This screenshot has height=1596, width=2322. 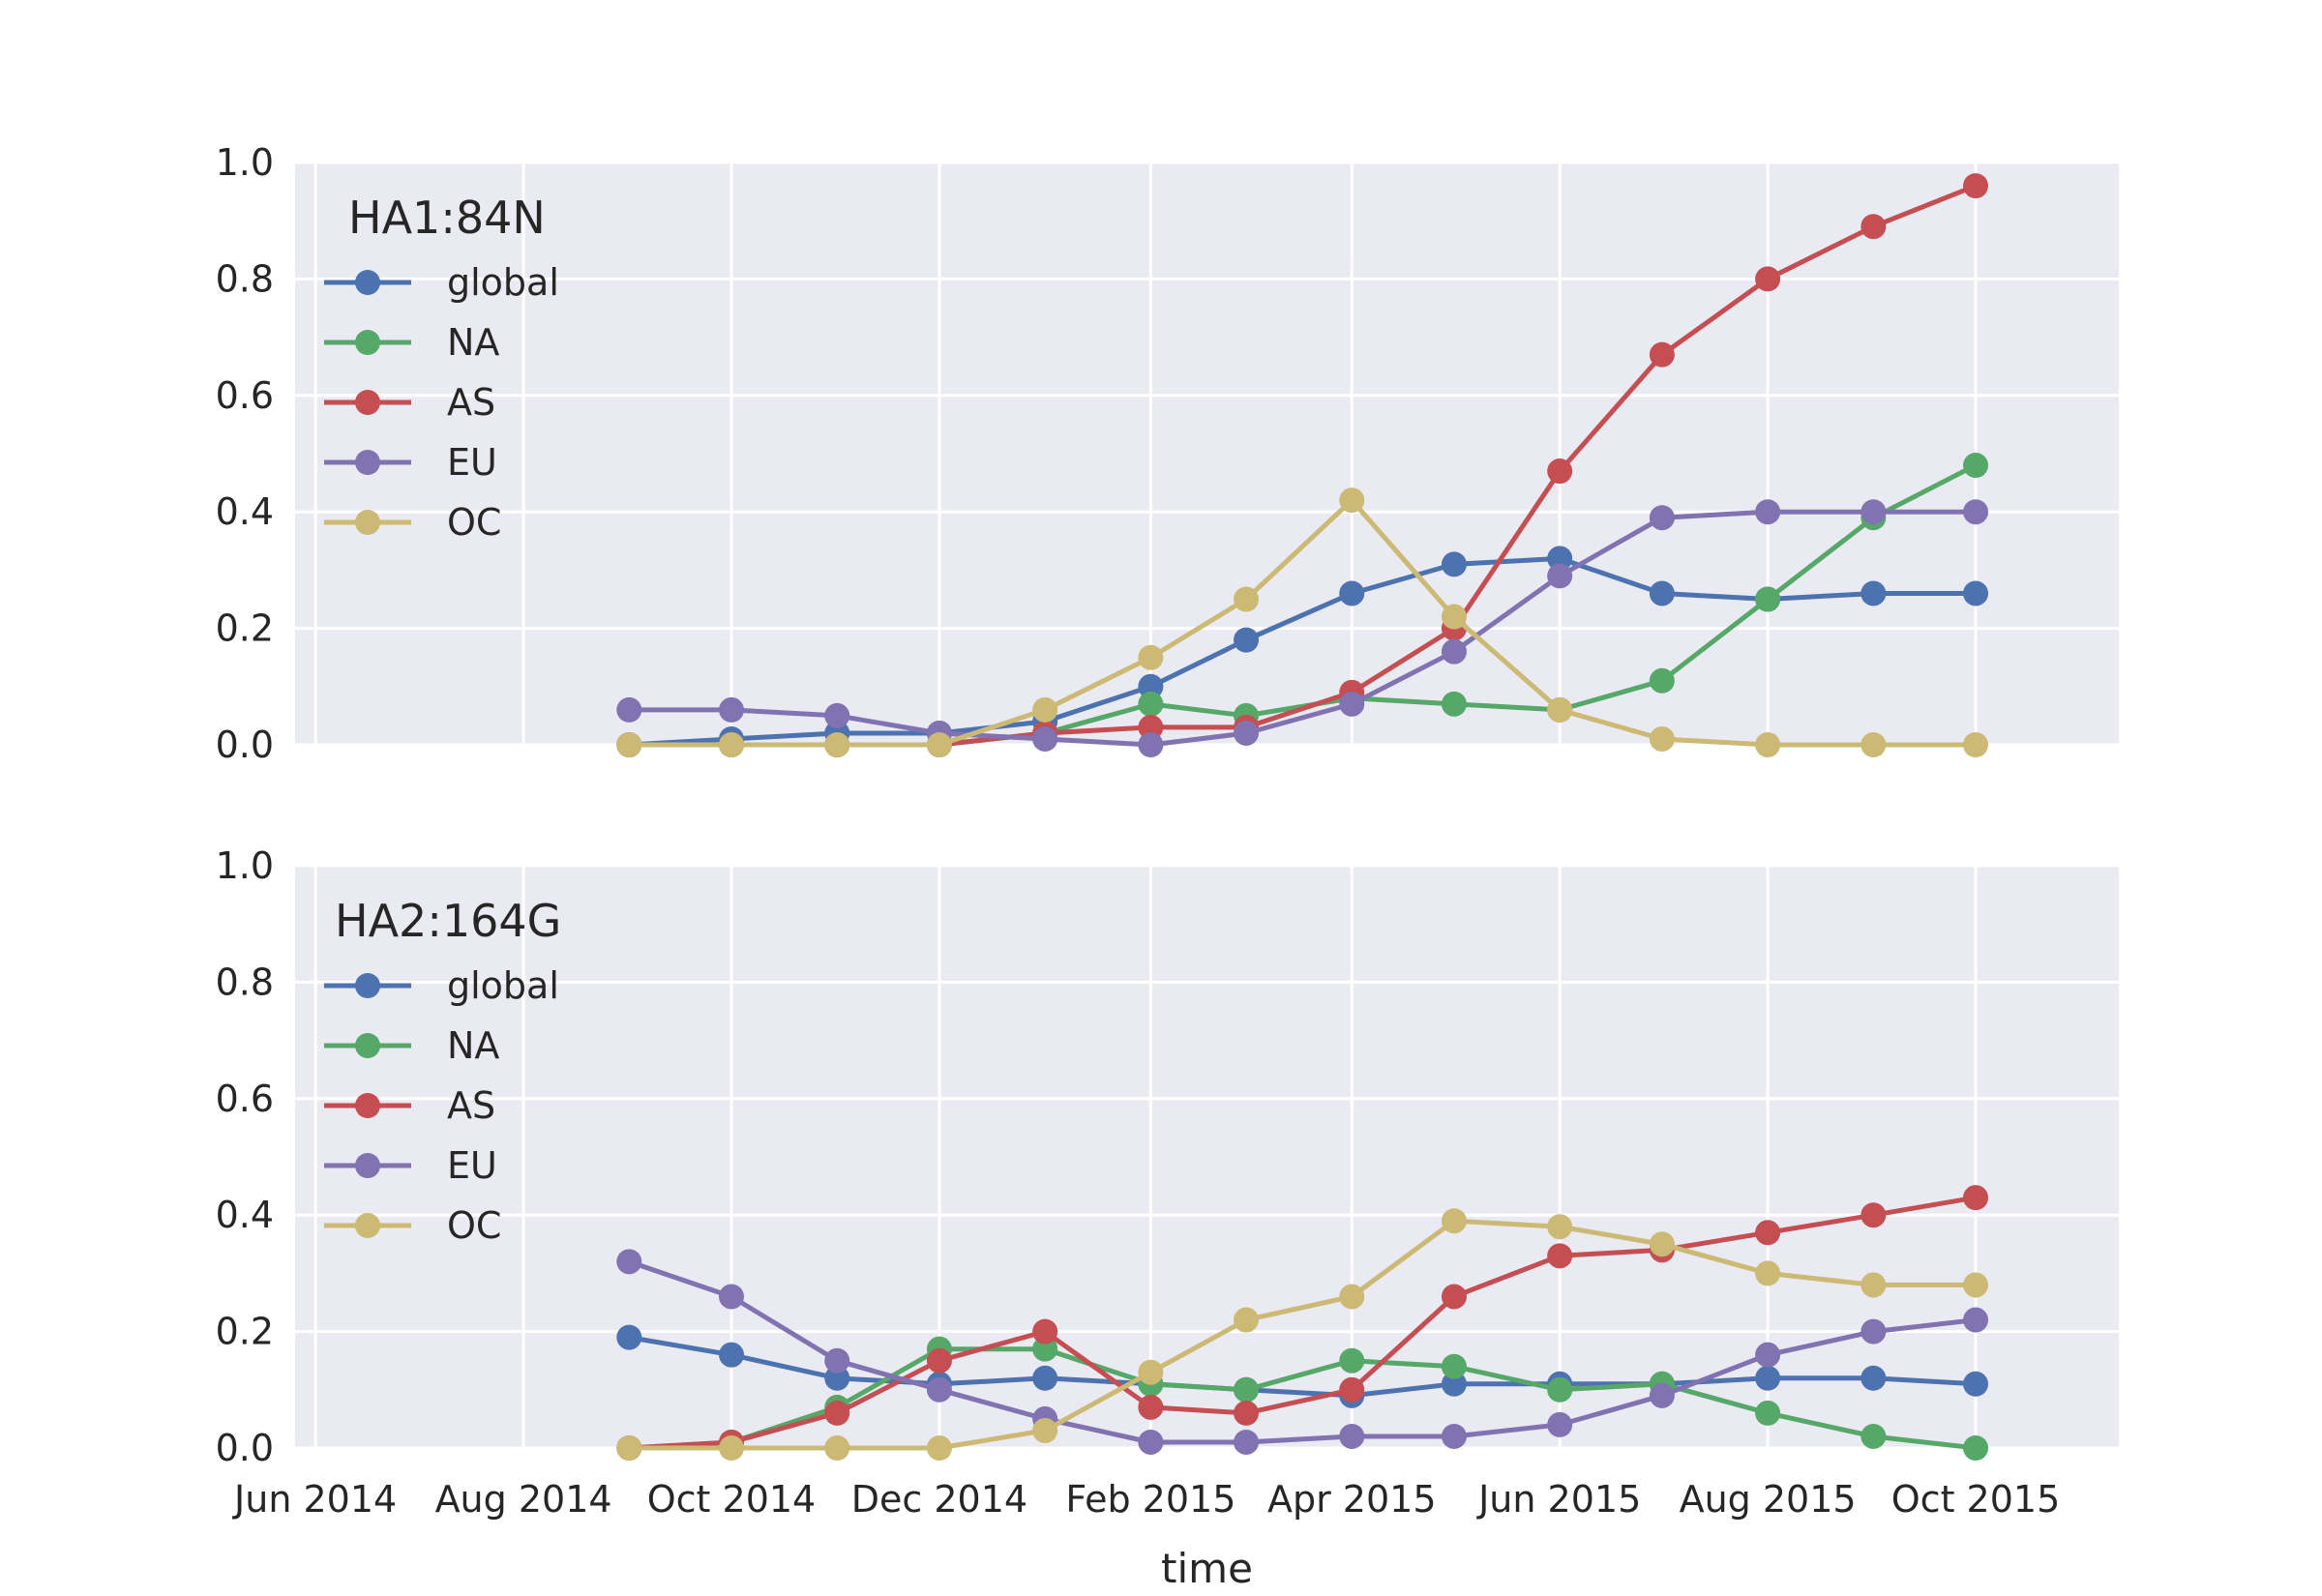 I want to click on x-tick-label: Jun 2014, so click(x=314, y=1499).